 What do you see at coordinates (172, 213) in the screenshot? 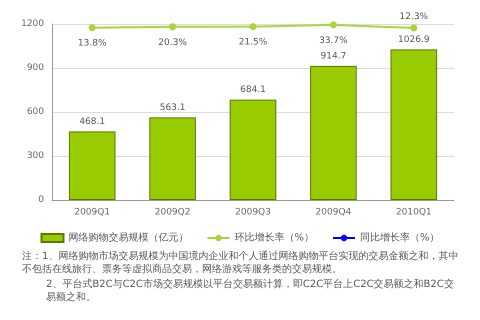
I see `x-tick-label: 2009Q2` at bounding box center [172, 213].